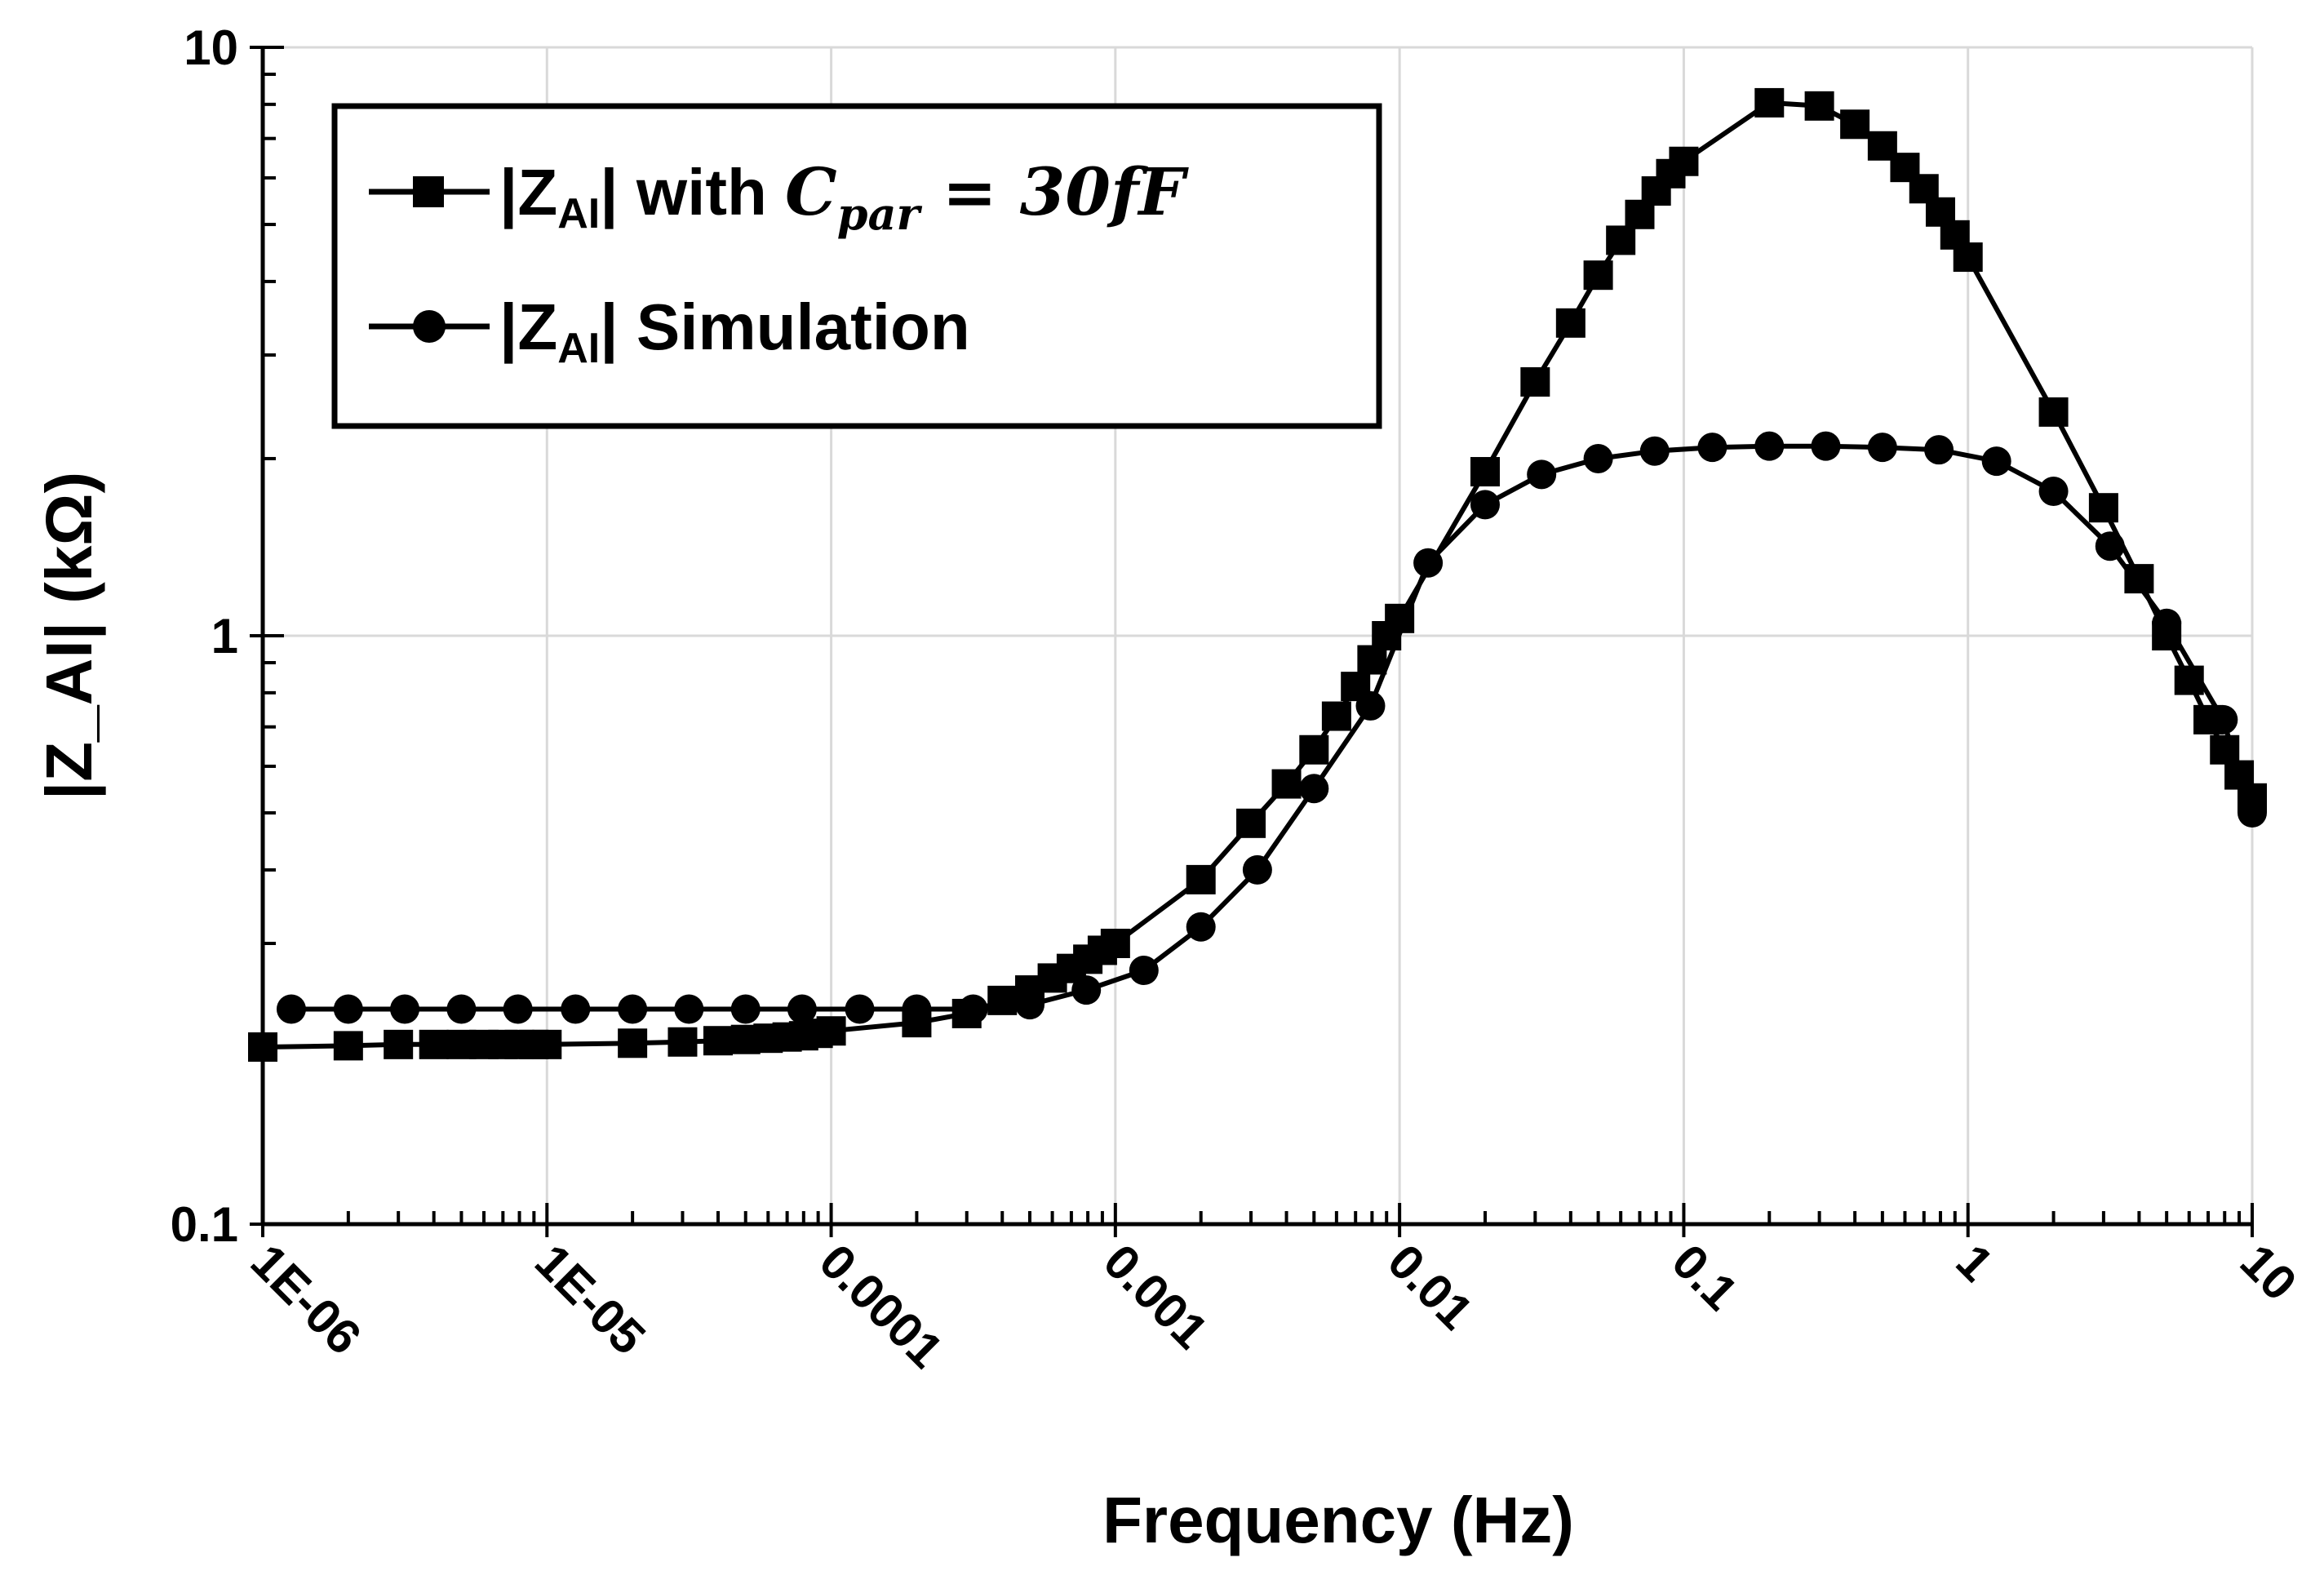 This screenshot has height=1571, width=2324. I want to click on x-tick-label: 0.1, so click(1704, 1277).